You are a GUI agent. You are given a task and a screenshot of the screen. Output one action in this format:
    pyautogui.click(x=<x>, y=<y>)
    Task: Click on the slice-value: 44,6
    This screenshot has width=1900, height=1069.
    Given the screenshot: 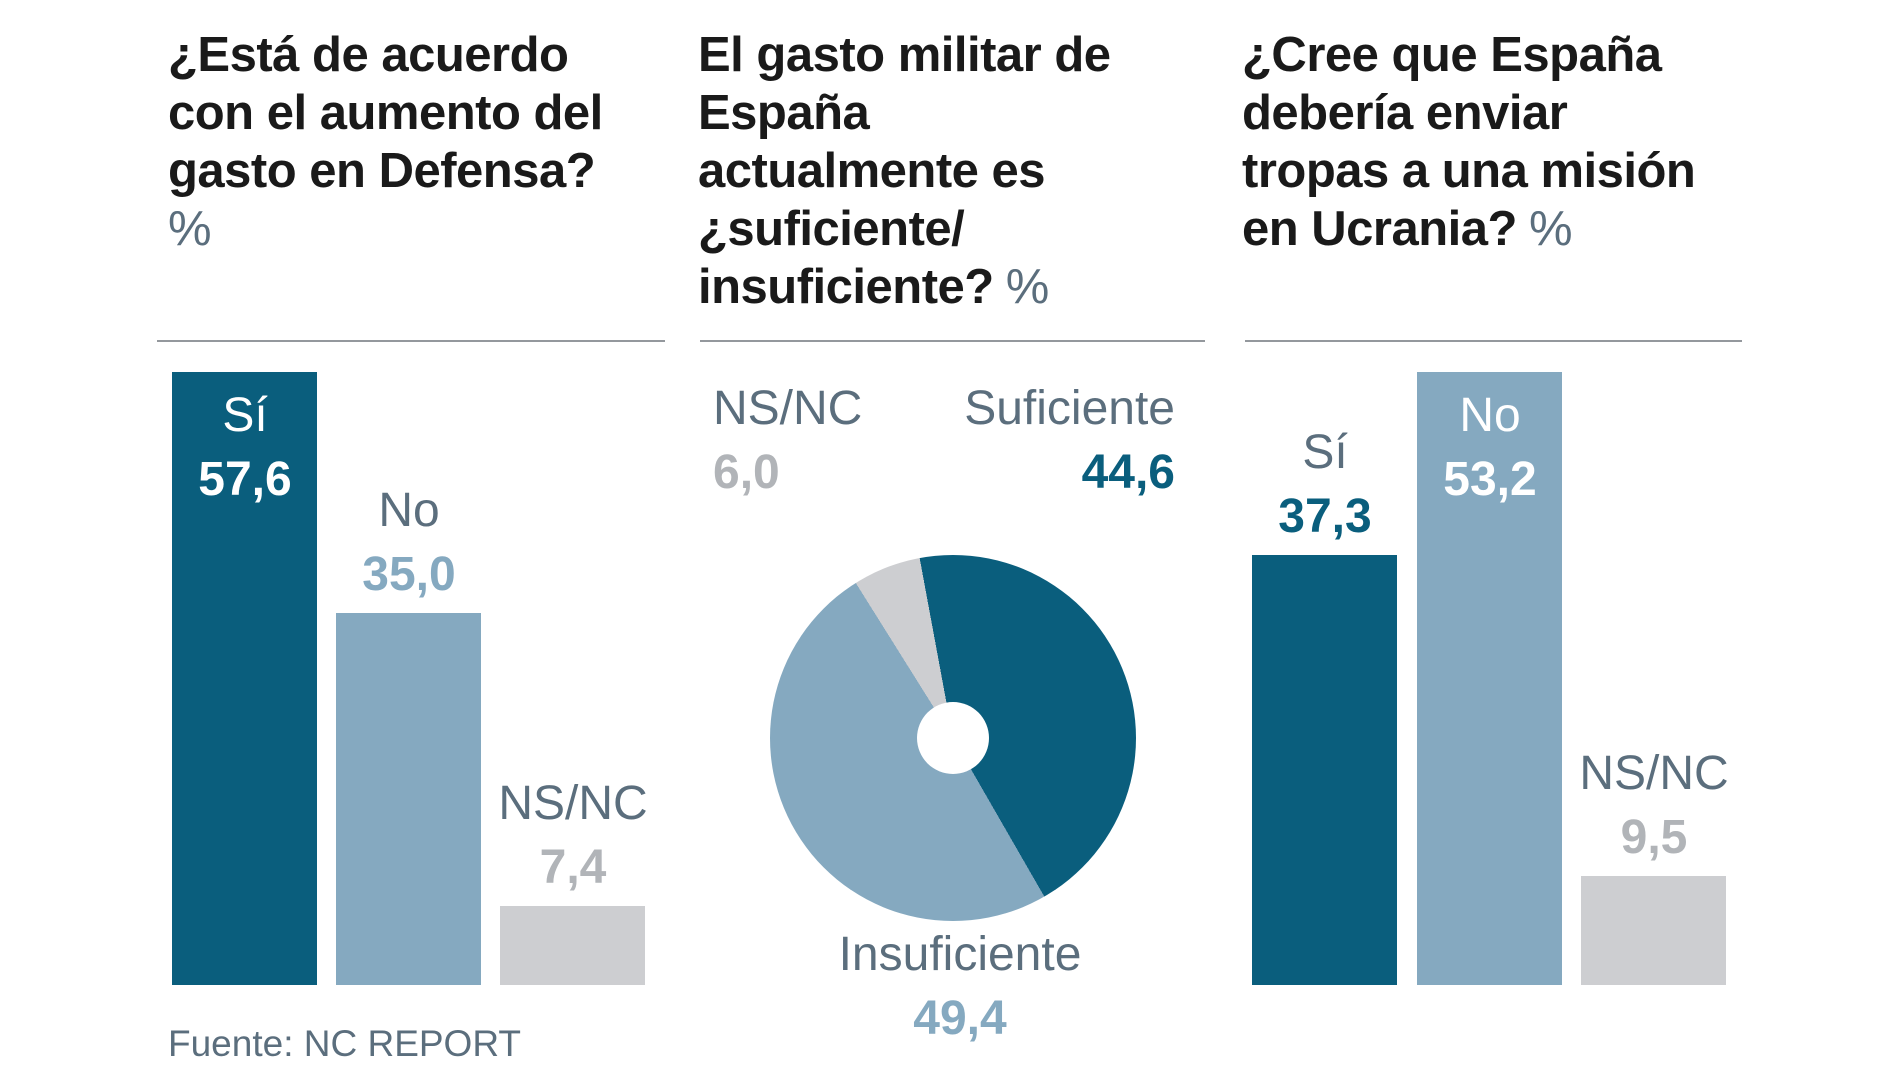 What is the action you would take?
    pyautogui.click(x=1128, y=472)
    